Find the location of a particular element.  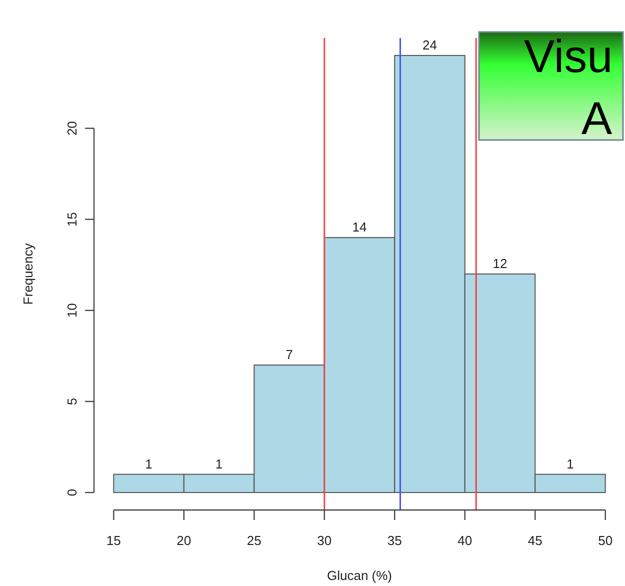

x-axis-title: Glucan (%) is located at coordinates (359, 575).